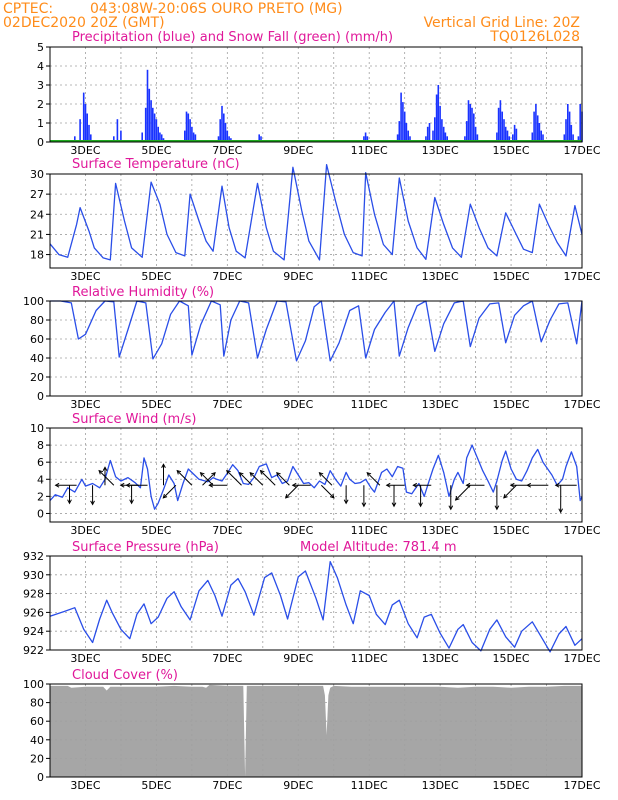 The height and width of the screenshot is (800, 618). What do you see at coordinates (502, 23) in the screenshot?
I see `header-grid-note: Vertical Grid Line: 20Z` at bounding box center [502, 23].